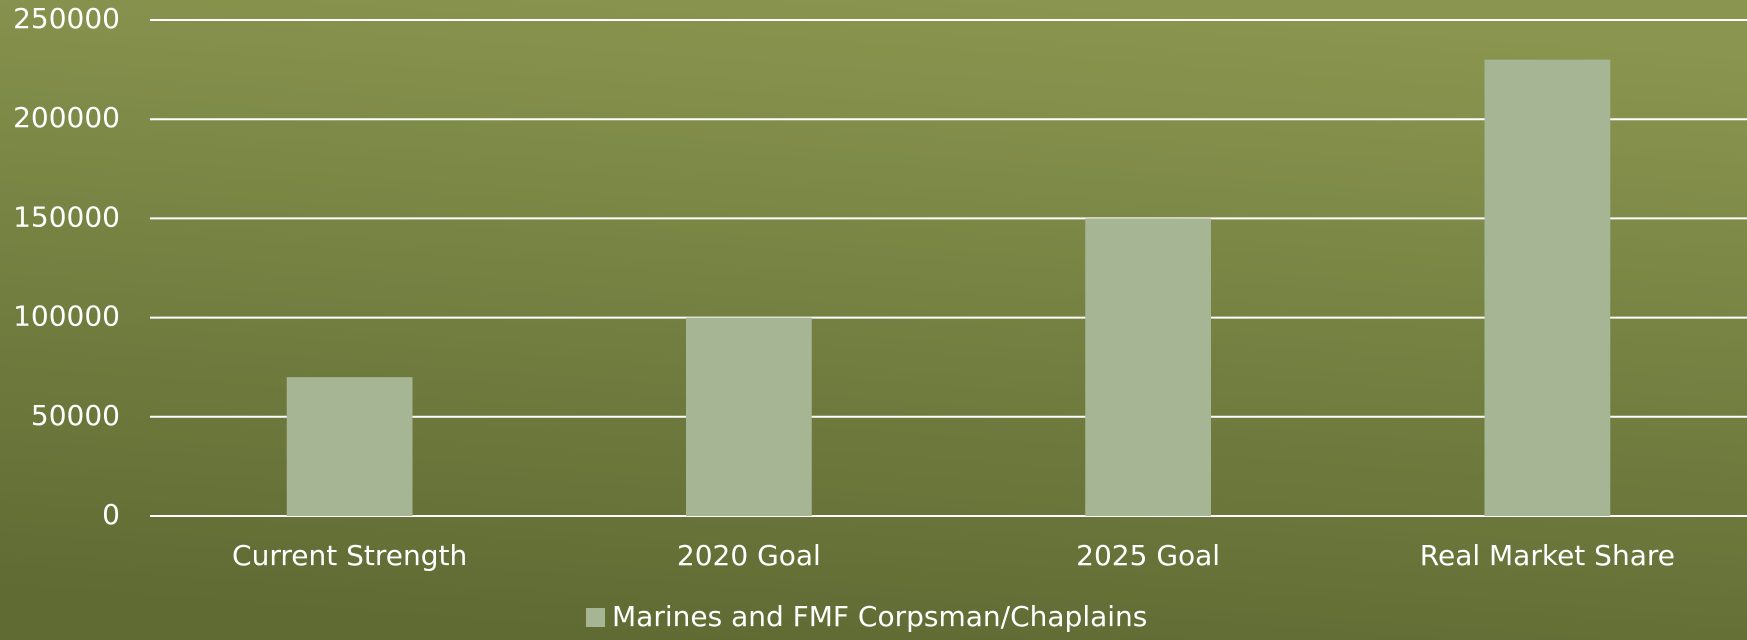 This screenshot has width=1747, height=640. Describe the element at coordinates (879, 616) in the screenshot. I see `legend-label: Marines and FMF Corpsman/Chaplains` at that location.